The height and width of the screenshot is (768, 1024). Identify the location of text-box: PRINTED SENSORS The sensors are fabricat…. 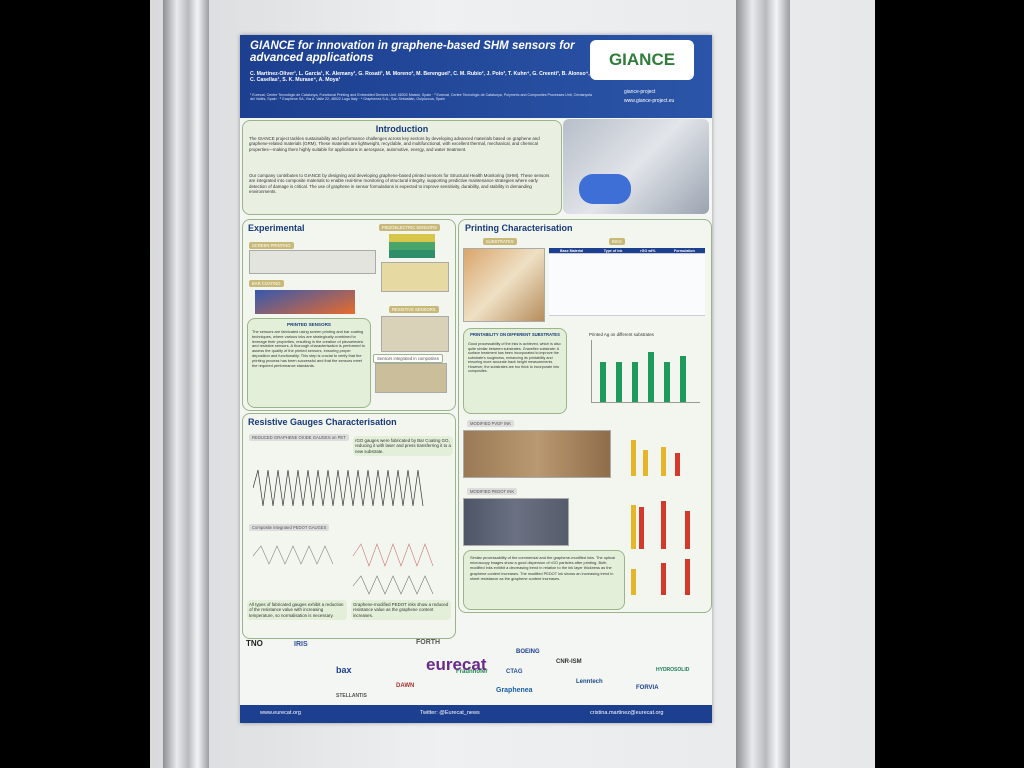
(309, 363).